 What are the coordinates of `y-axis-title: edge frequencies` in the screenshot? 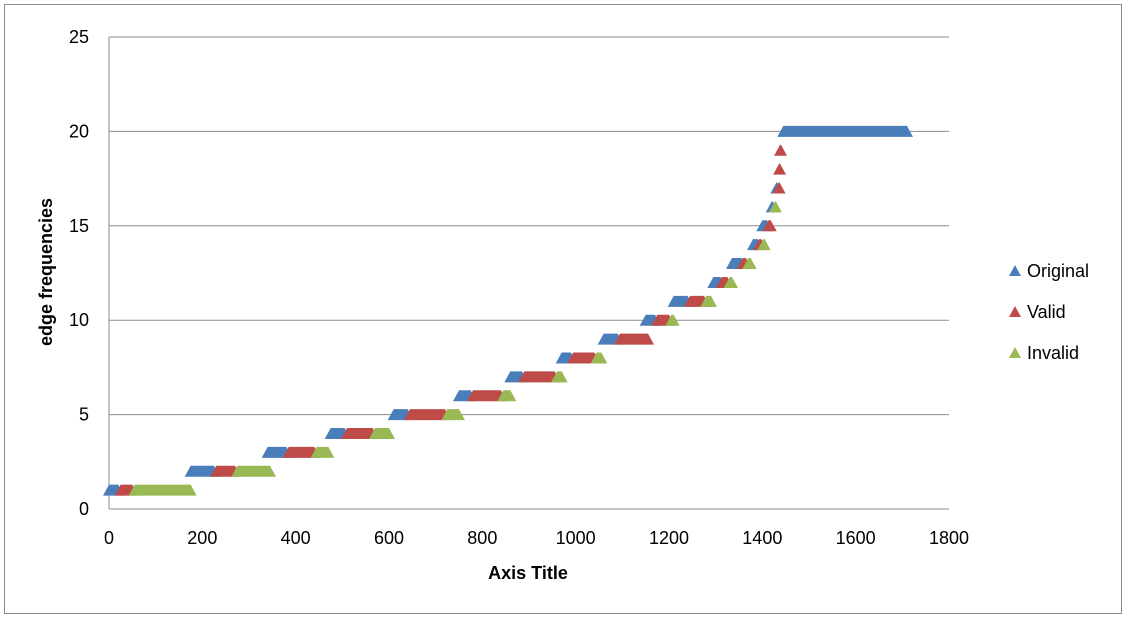 It's located at (46, 272).